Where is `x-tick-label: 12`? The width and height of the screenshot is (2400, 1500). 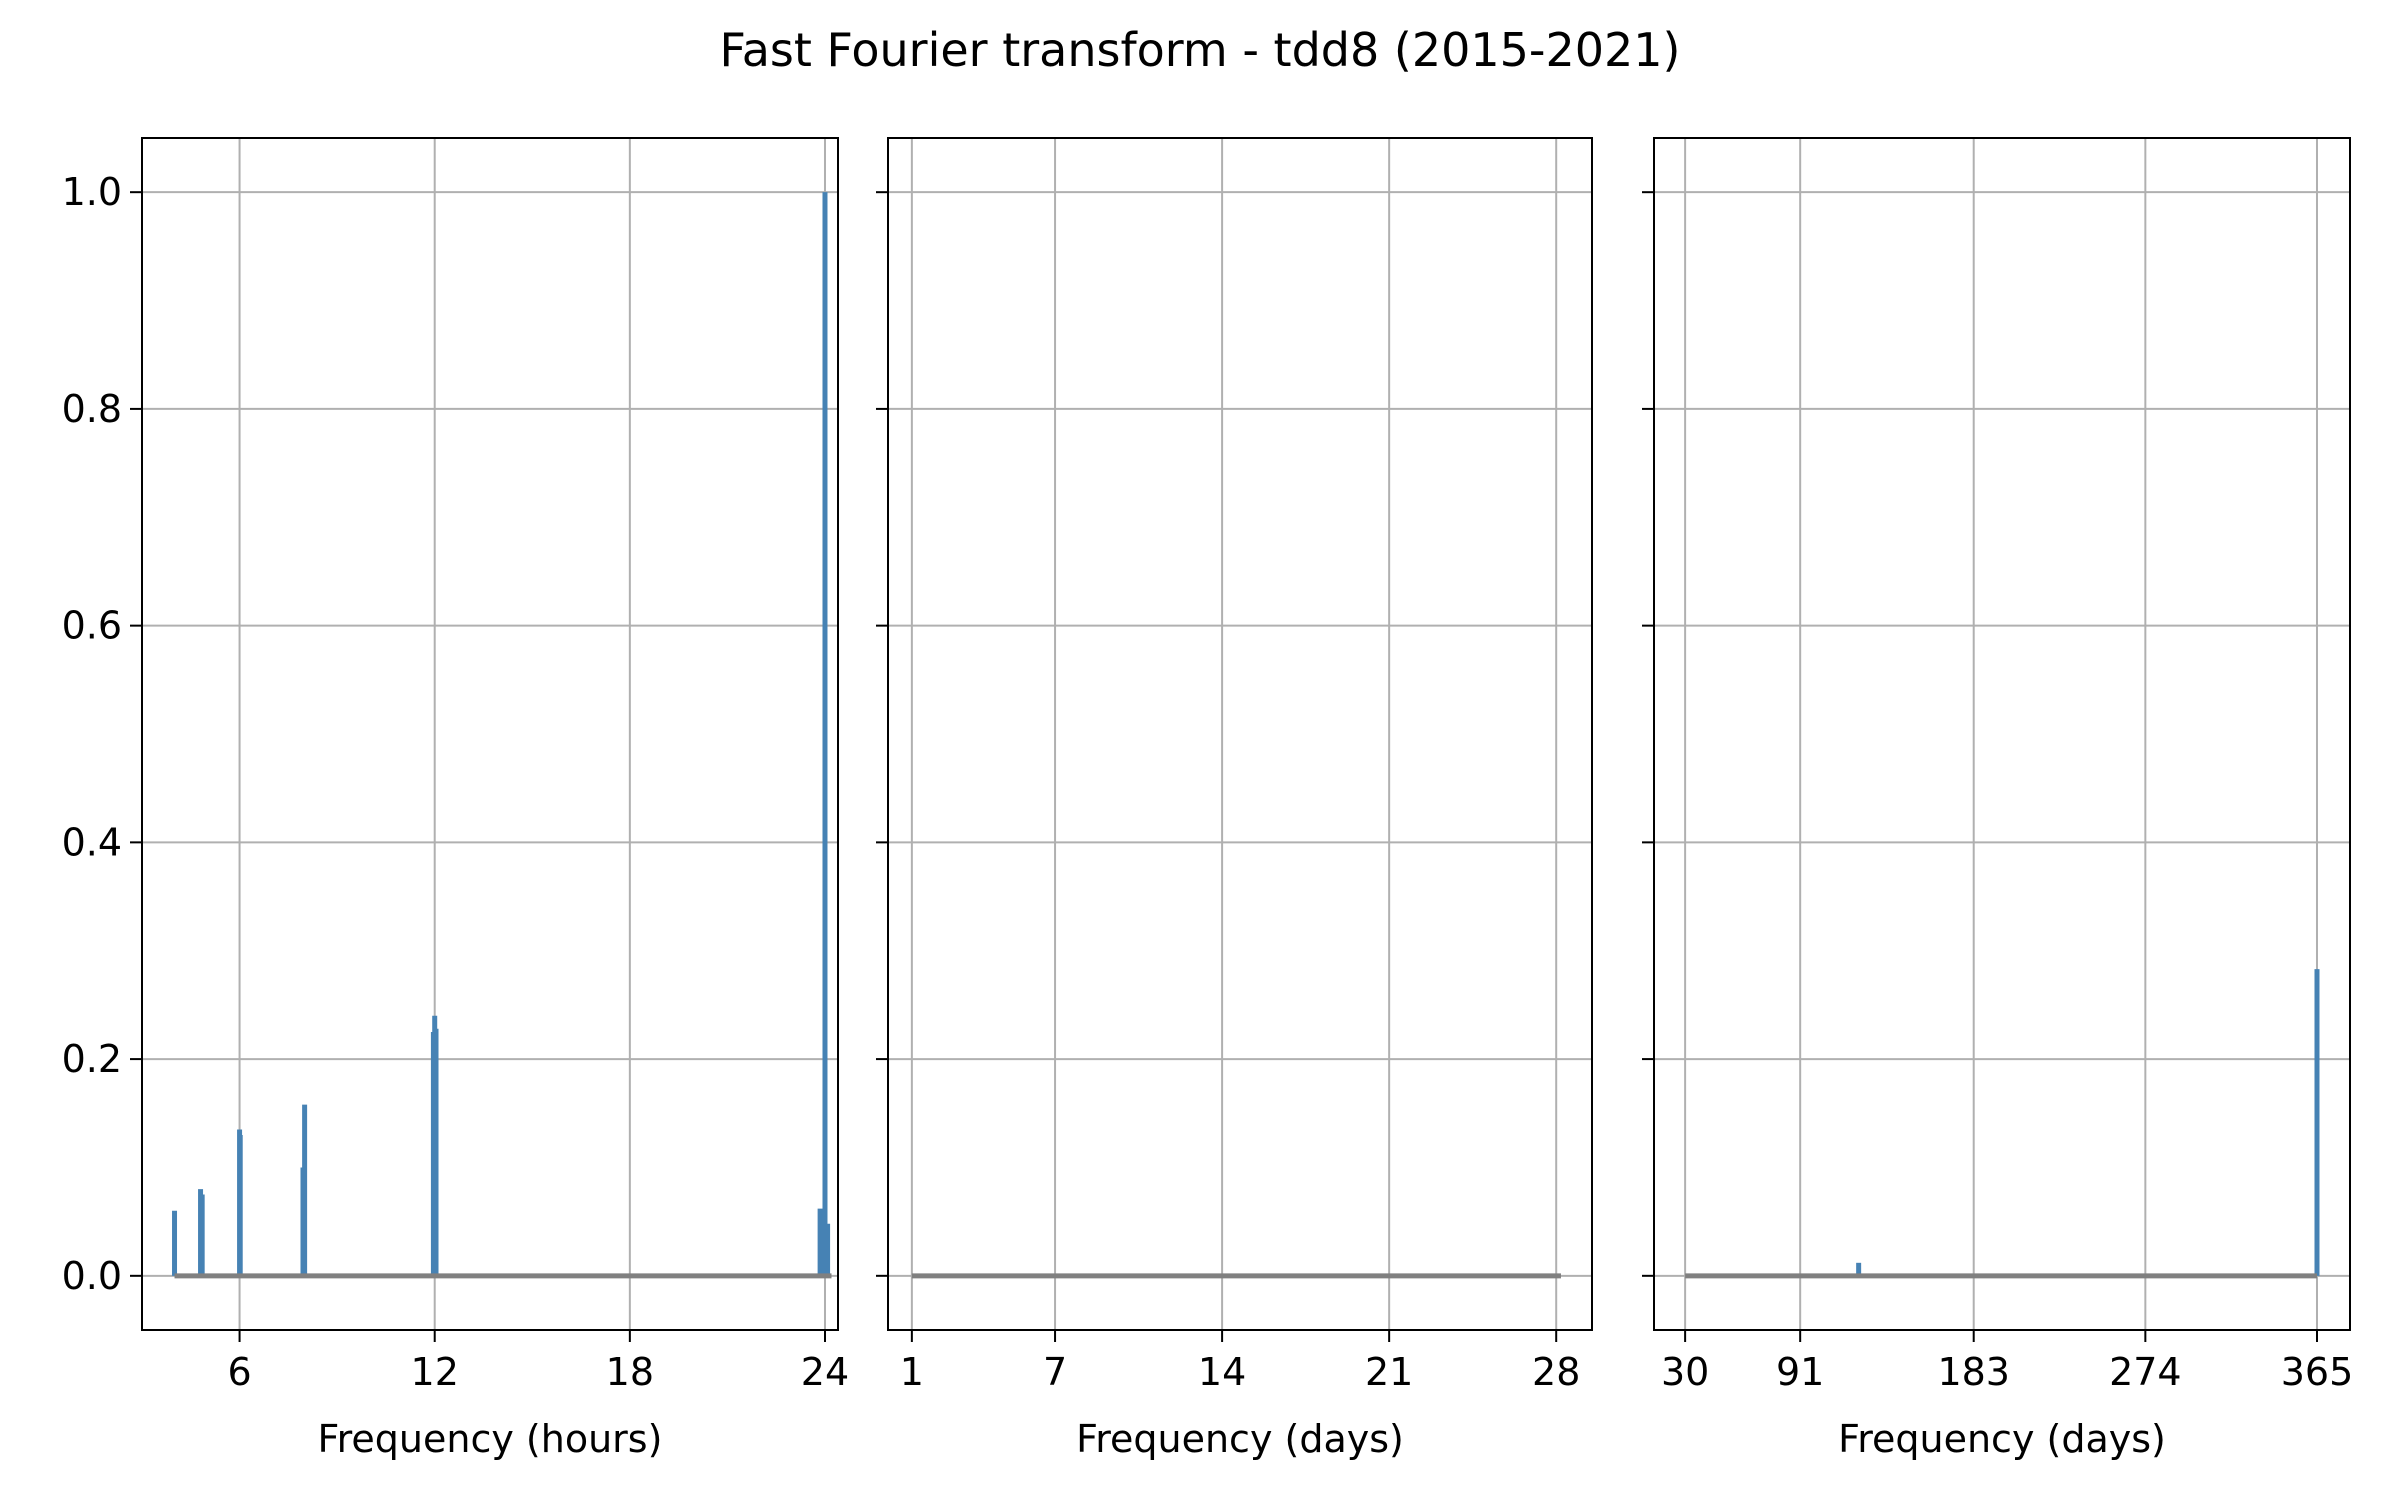 x-tick-label: 12 is located at coordinates (435, 1372).